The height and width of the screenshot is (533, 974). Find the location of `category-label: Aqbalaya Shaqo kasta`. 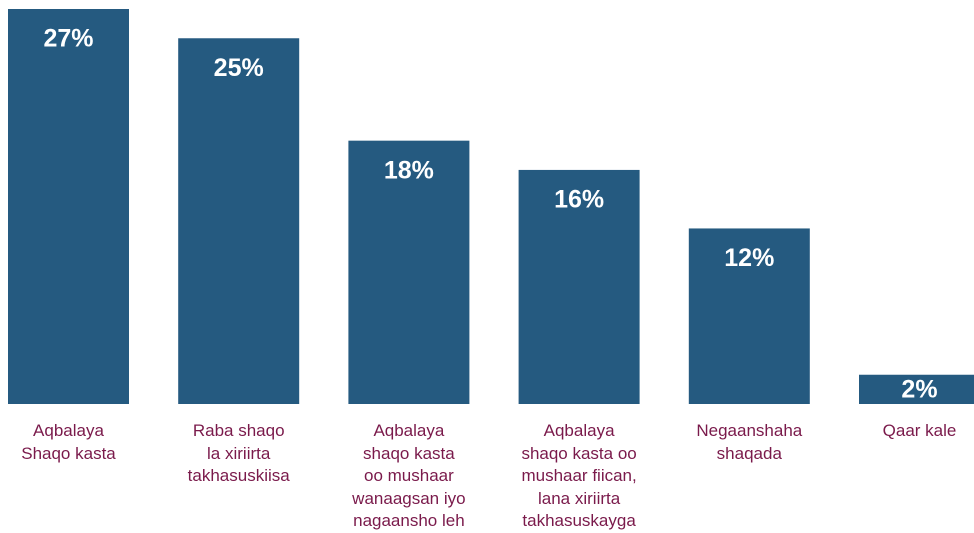

category-label: Aqbalaya Shaqo kasta is located at coordinates (68, 442).